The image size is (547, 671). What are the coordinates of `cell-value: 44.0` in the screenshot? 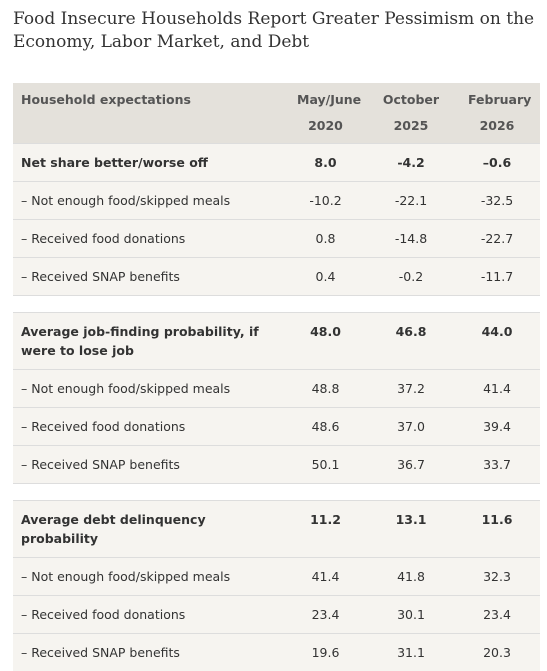 It's located at (497, 341).